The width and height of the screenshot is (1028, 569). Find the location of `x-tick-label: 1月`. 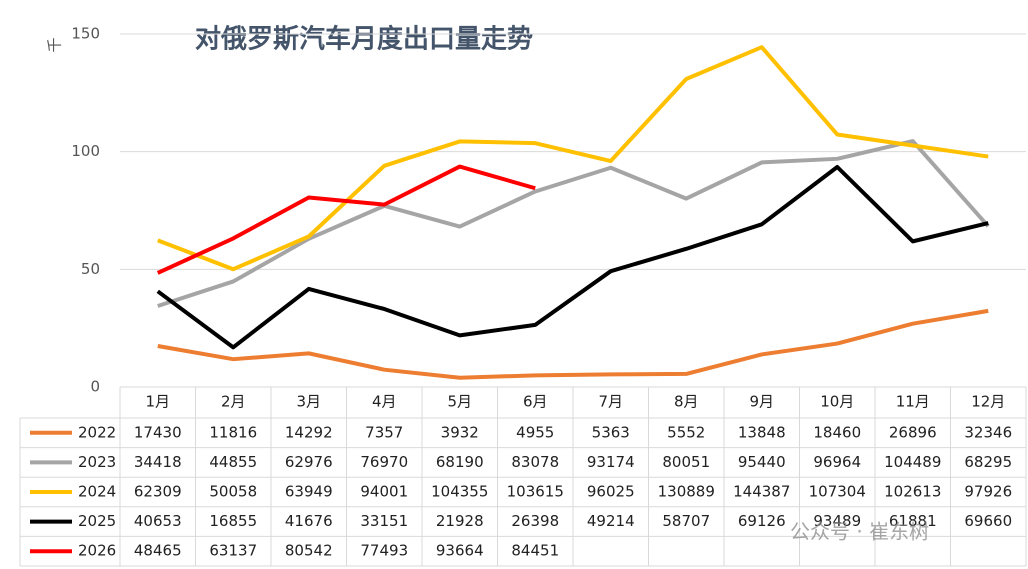

x-tick-label: 1月 is located at coordinates (157, 402).